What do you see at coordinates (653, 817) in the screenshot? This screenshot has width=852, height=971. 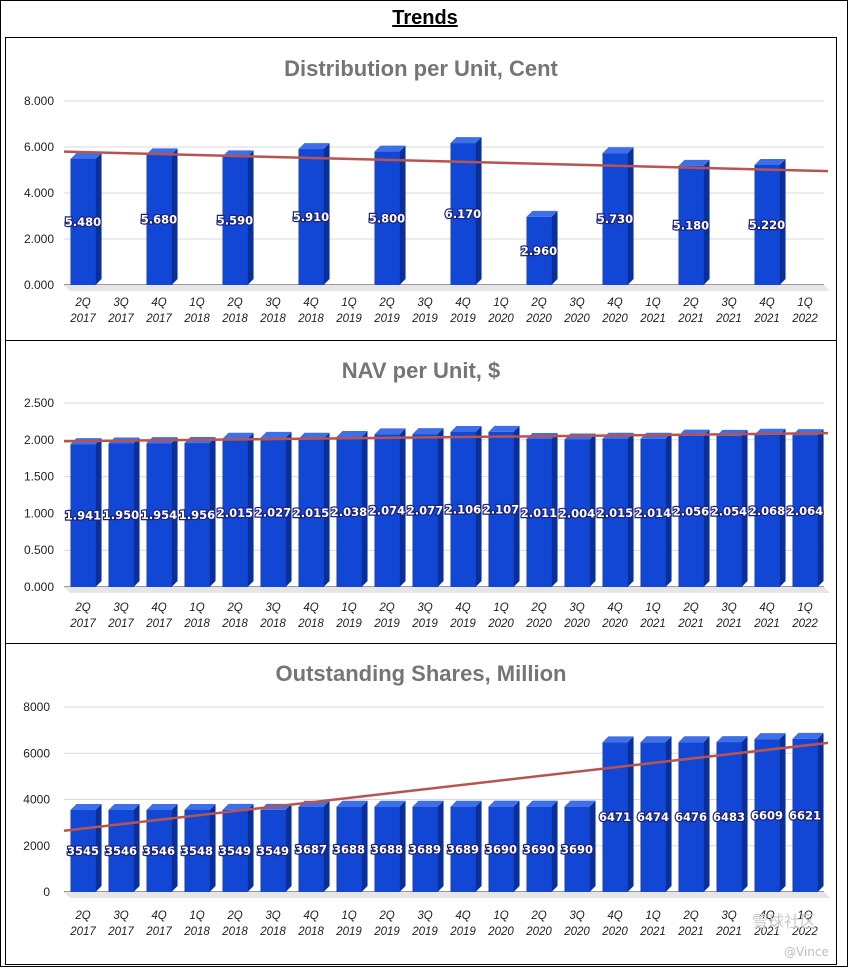 I see `data-label: 6474` at bounding box center [653, 817].